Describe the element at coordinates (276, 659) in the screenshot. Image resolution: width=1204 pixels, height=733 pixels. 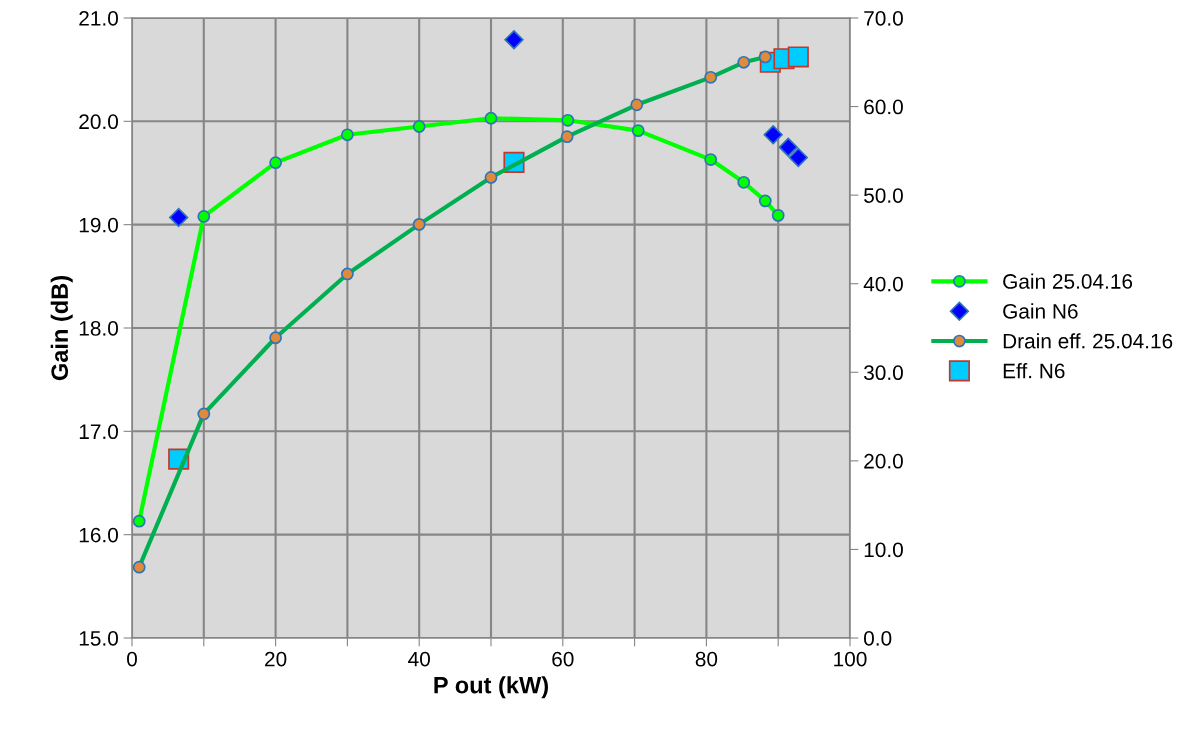
I see `x-tick-label: 20` at that location.